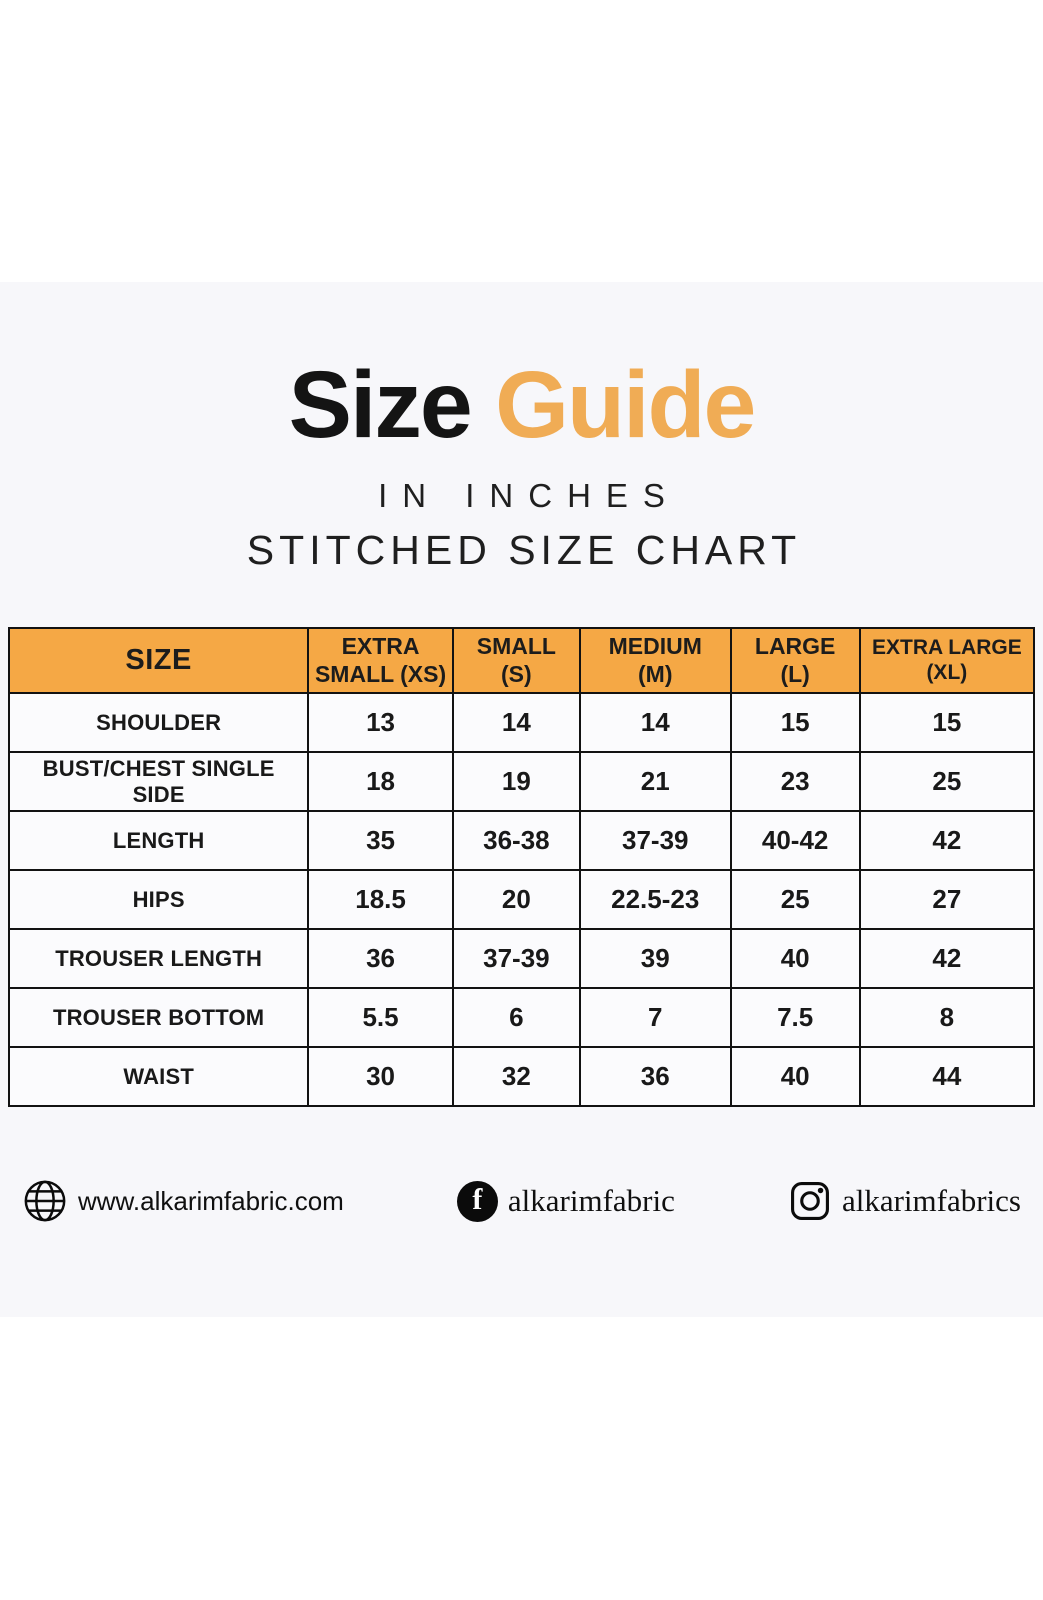 The image size is (1043, 1600). I want to click on table-row-bust-chest: BUST/CHEST SINGLE SIDE 18 19 21 23 25, so click(521, 781).